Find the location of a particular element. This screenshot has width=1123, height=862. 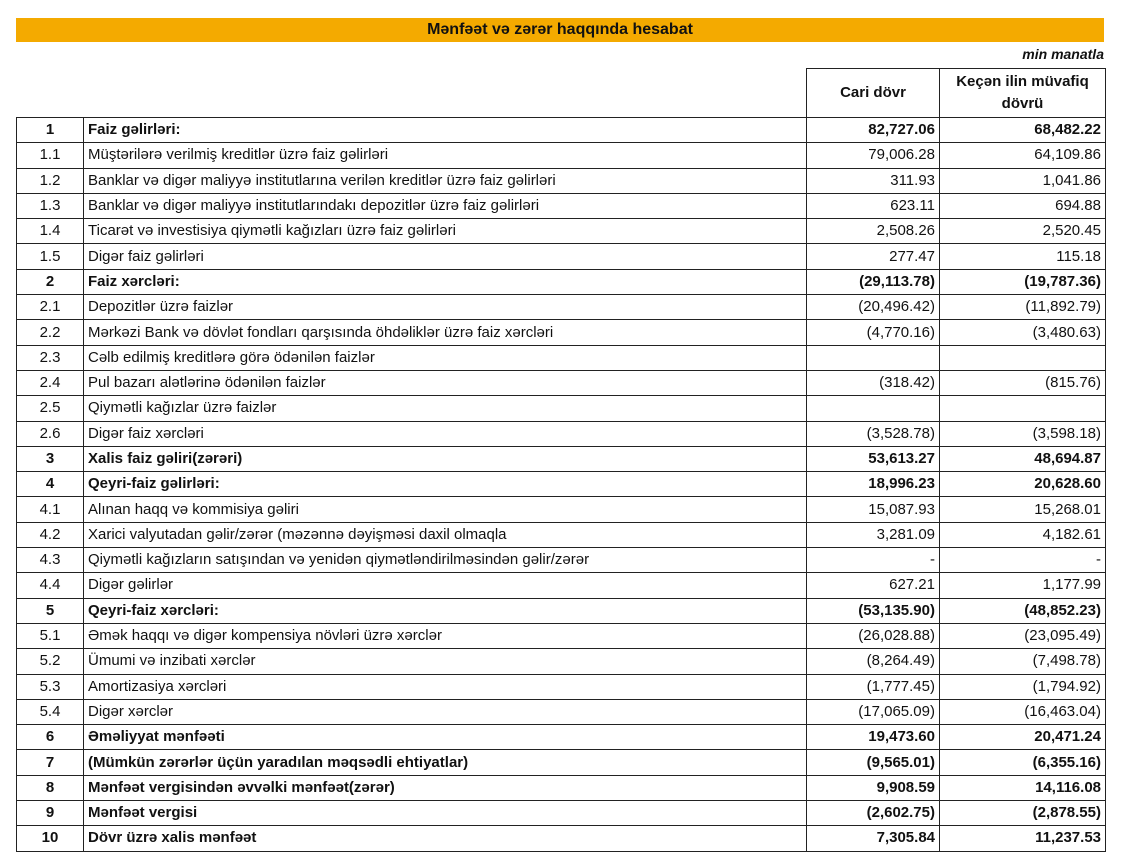

current-value: (1,777.45) is located at coordinates (873, 686).